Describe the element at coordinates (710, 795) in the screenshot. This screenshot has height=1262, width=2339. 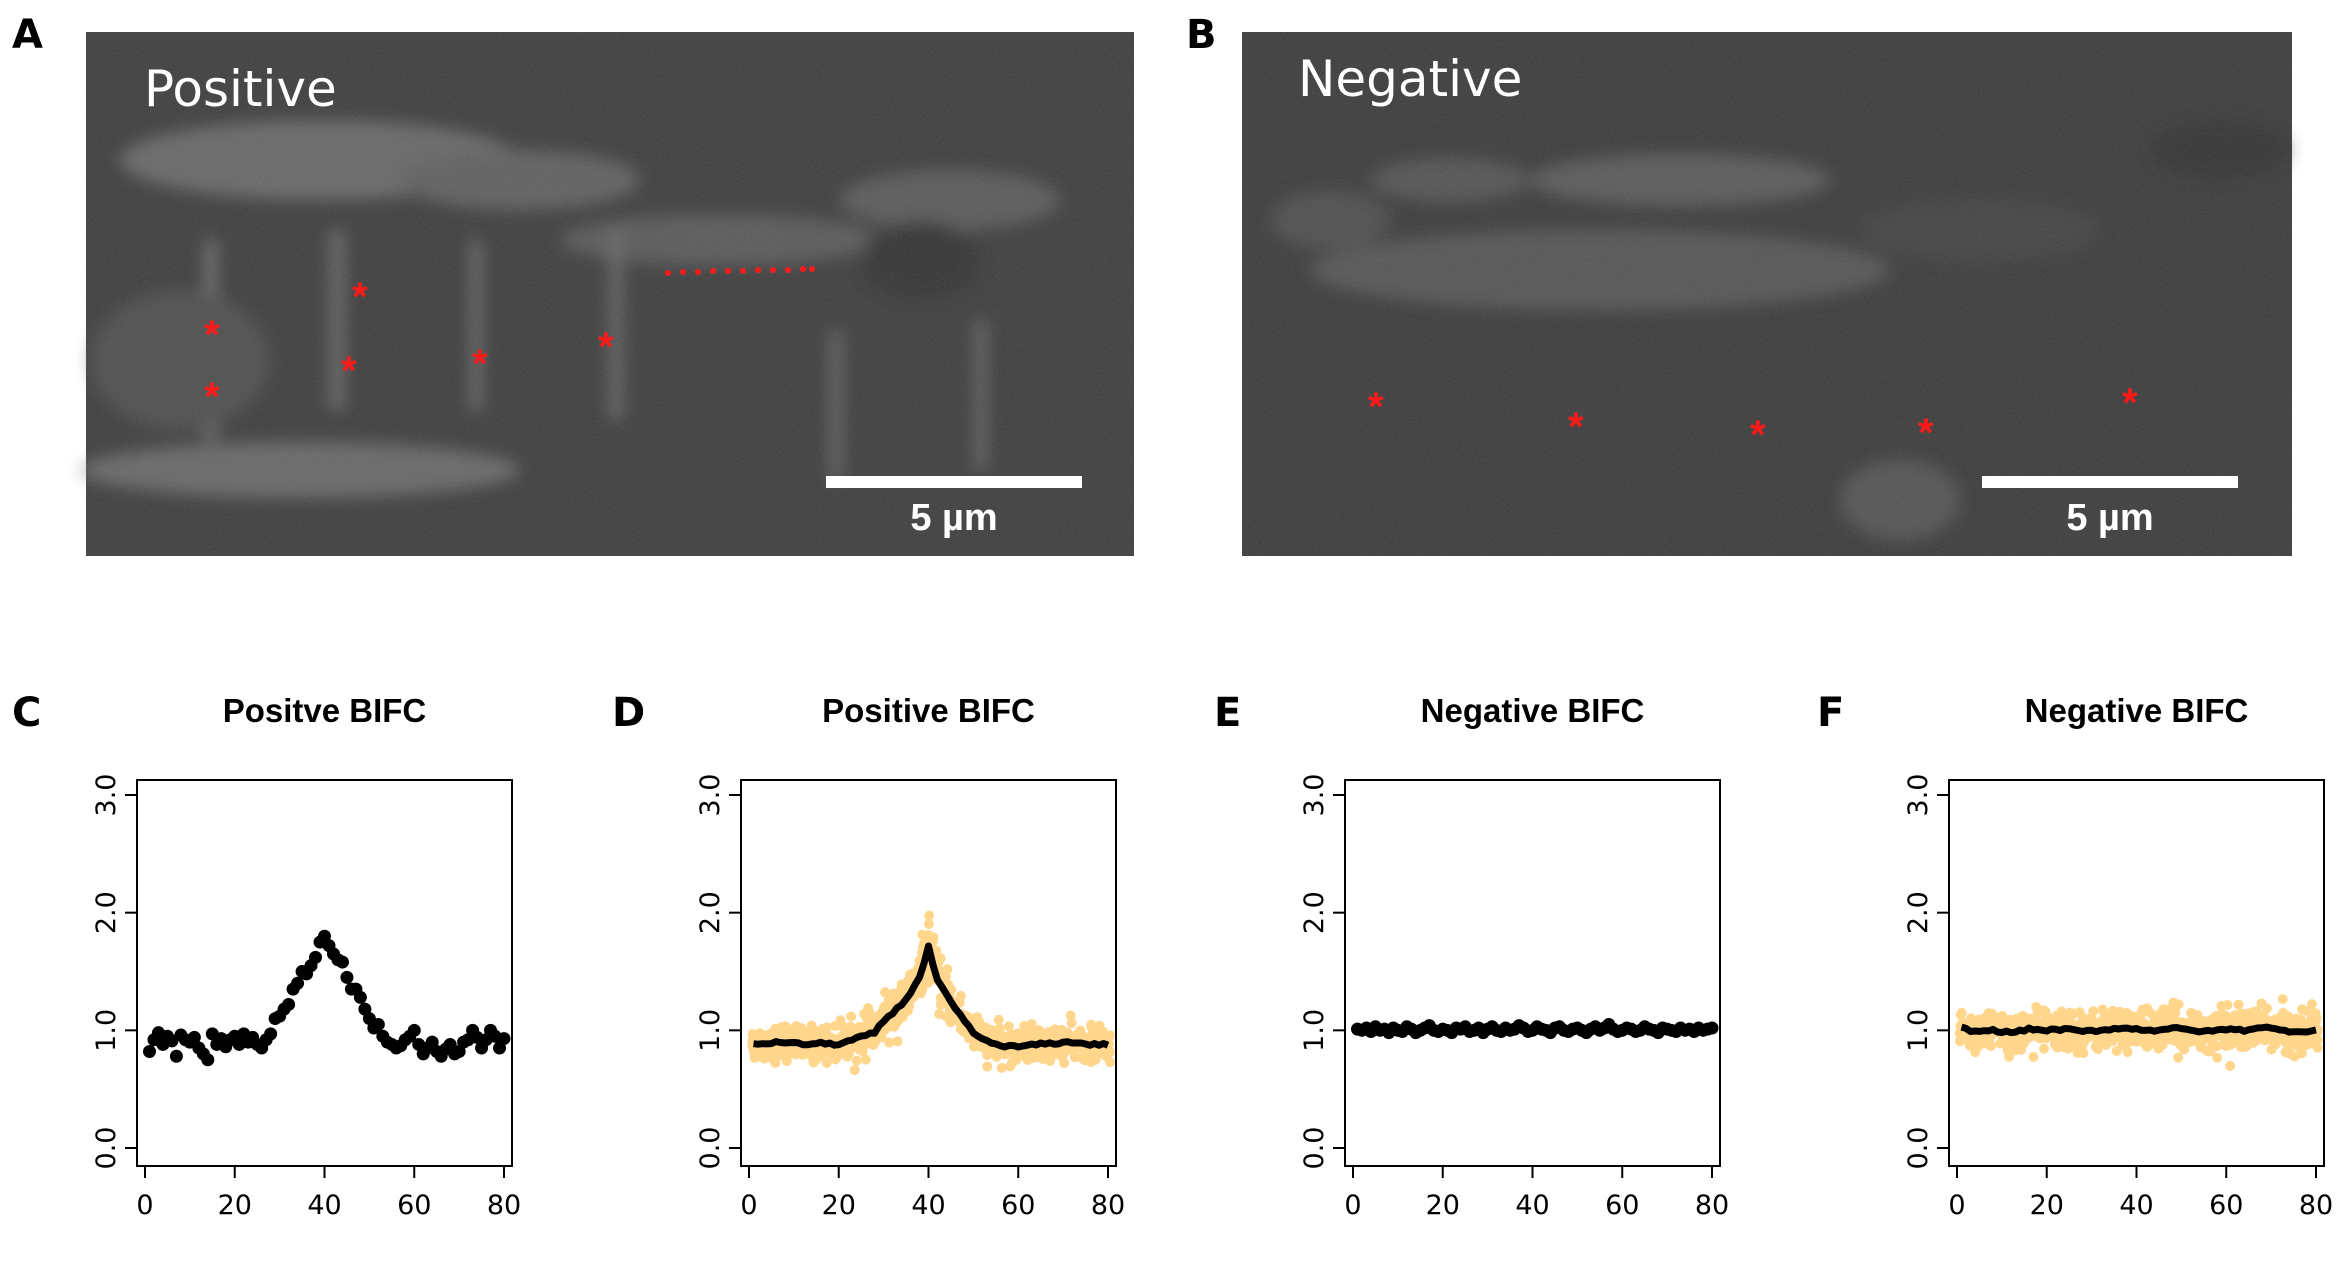
I see `y-tick-label: 3.0` at that location.